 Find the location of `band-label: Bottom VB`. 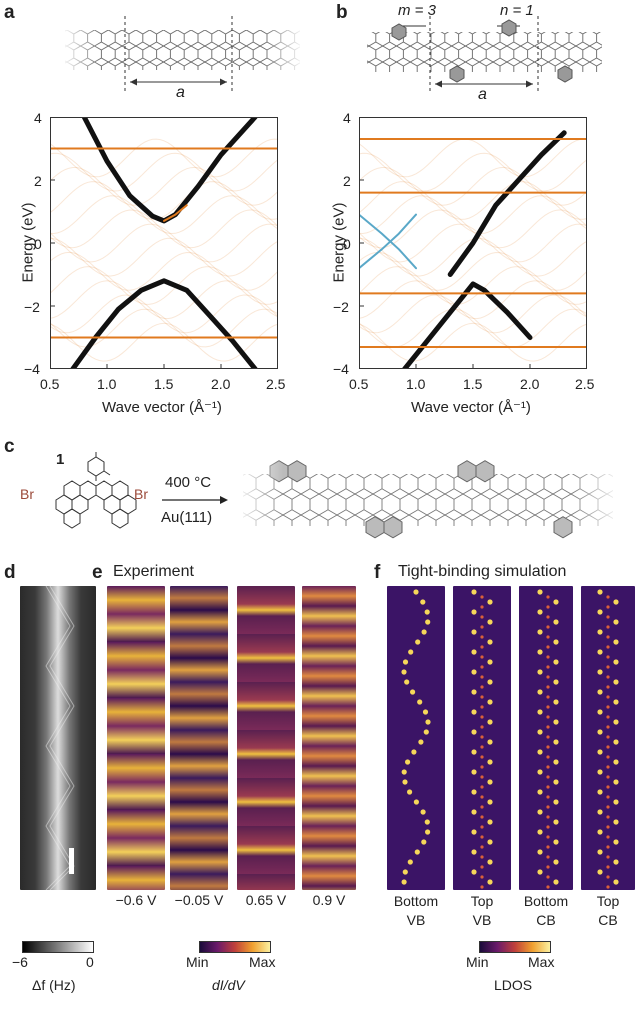

band-label: Bottom VB is located at coordinates (416, 910).